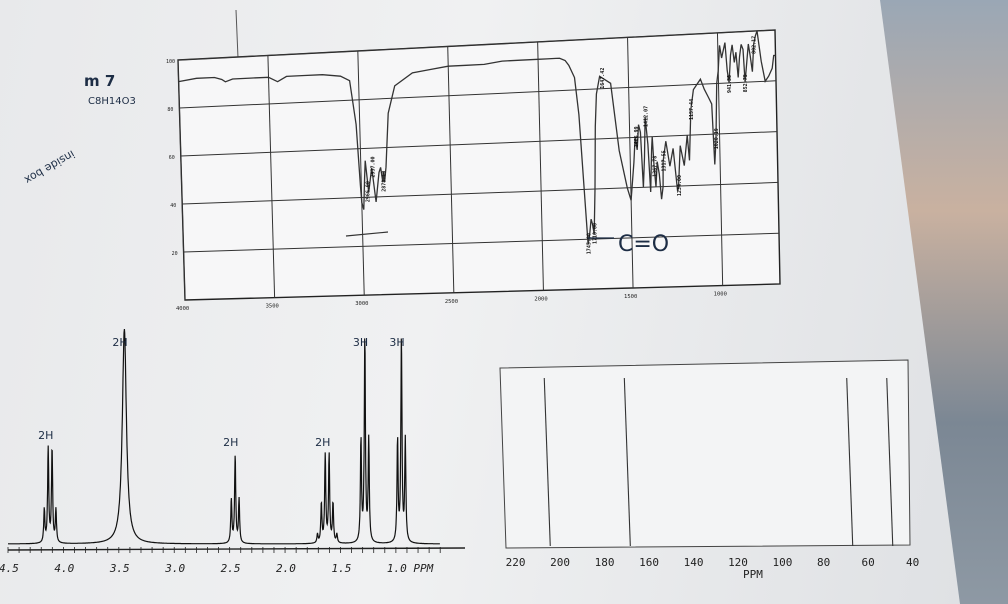 The image size is (1008, 604). Describe the element at coordinates (783, 562) in the screenshot. I see `c-nmr-x-tick-label: 100` at that location.